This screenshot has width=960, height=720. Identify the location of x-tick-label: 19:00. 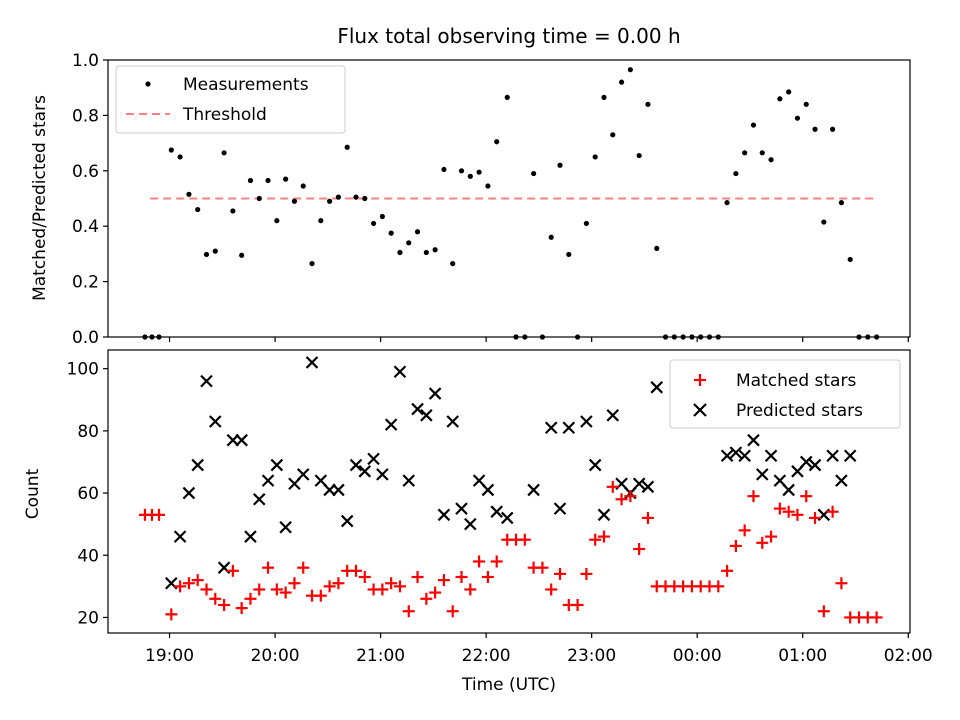
(169, 656).